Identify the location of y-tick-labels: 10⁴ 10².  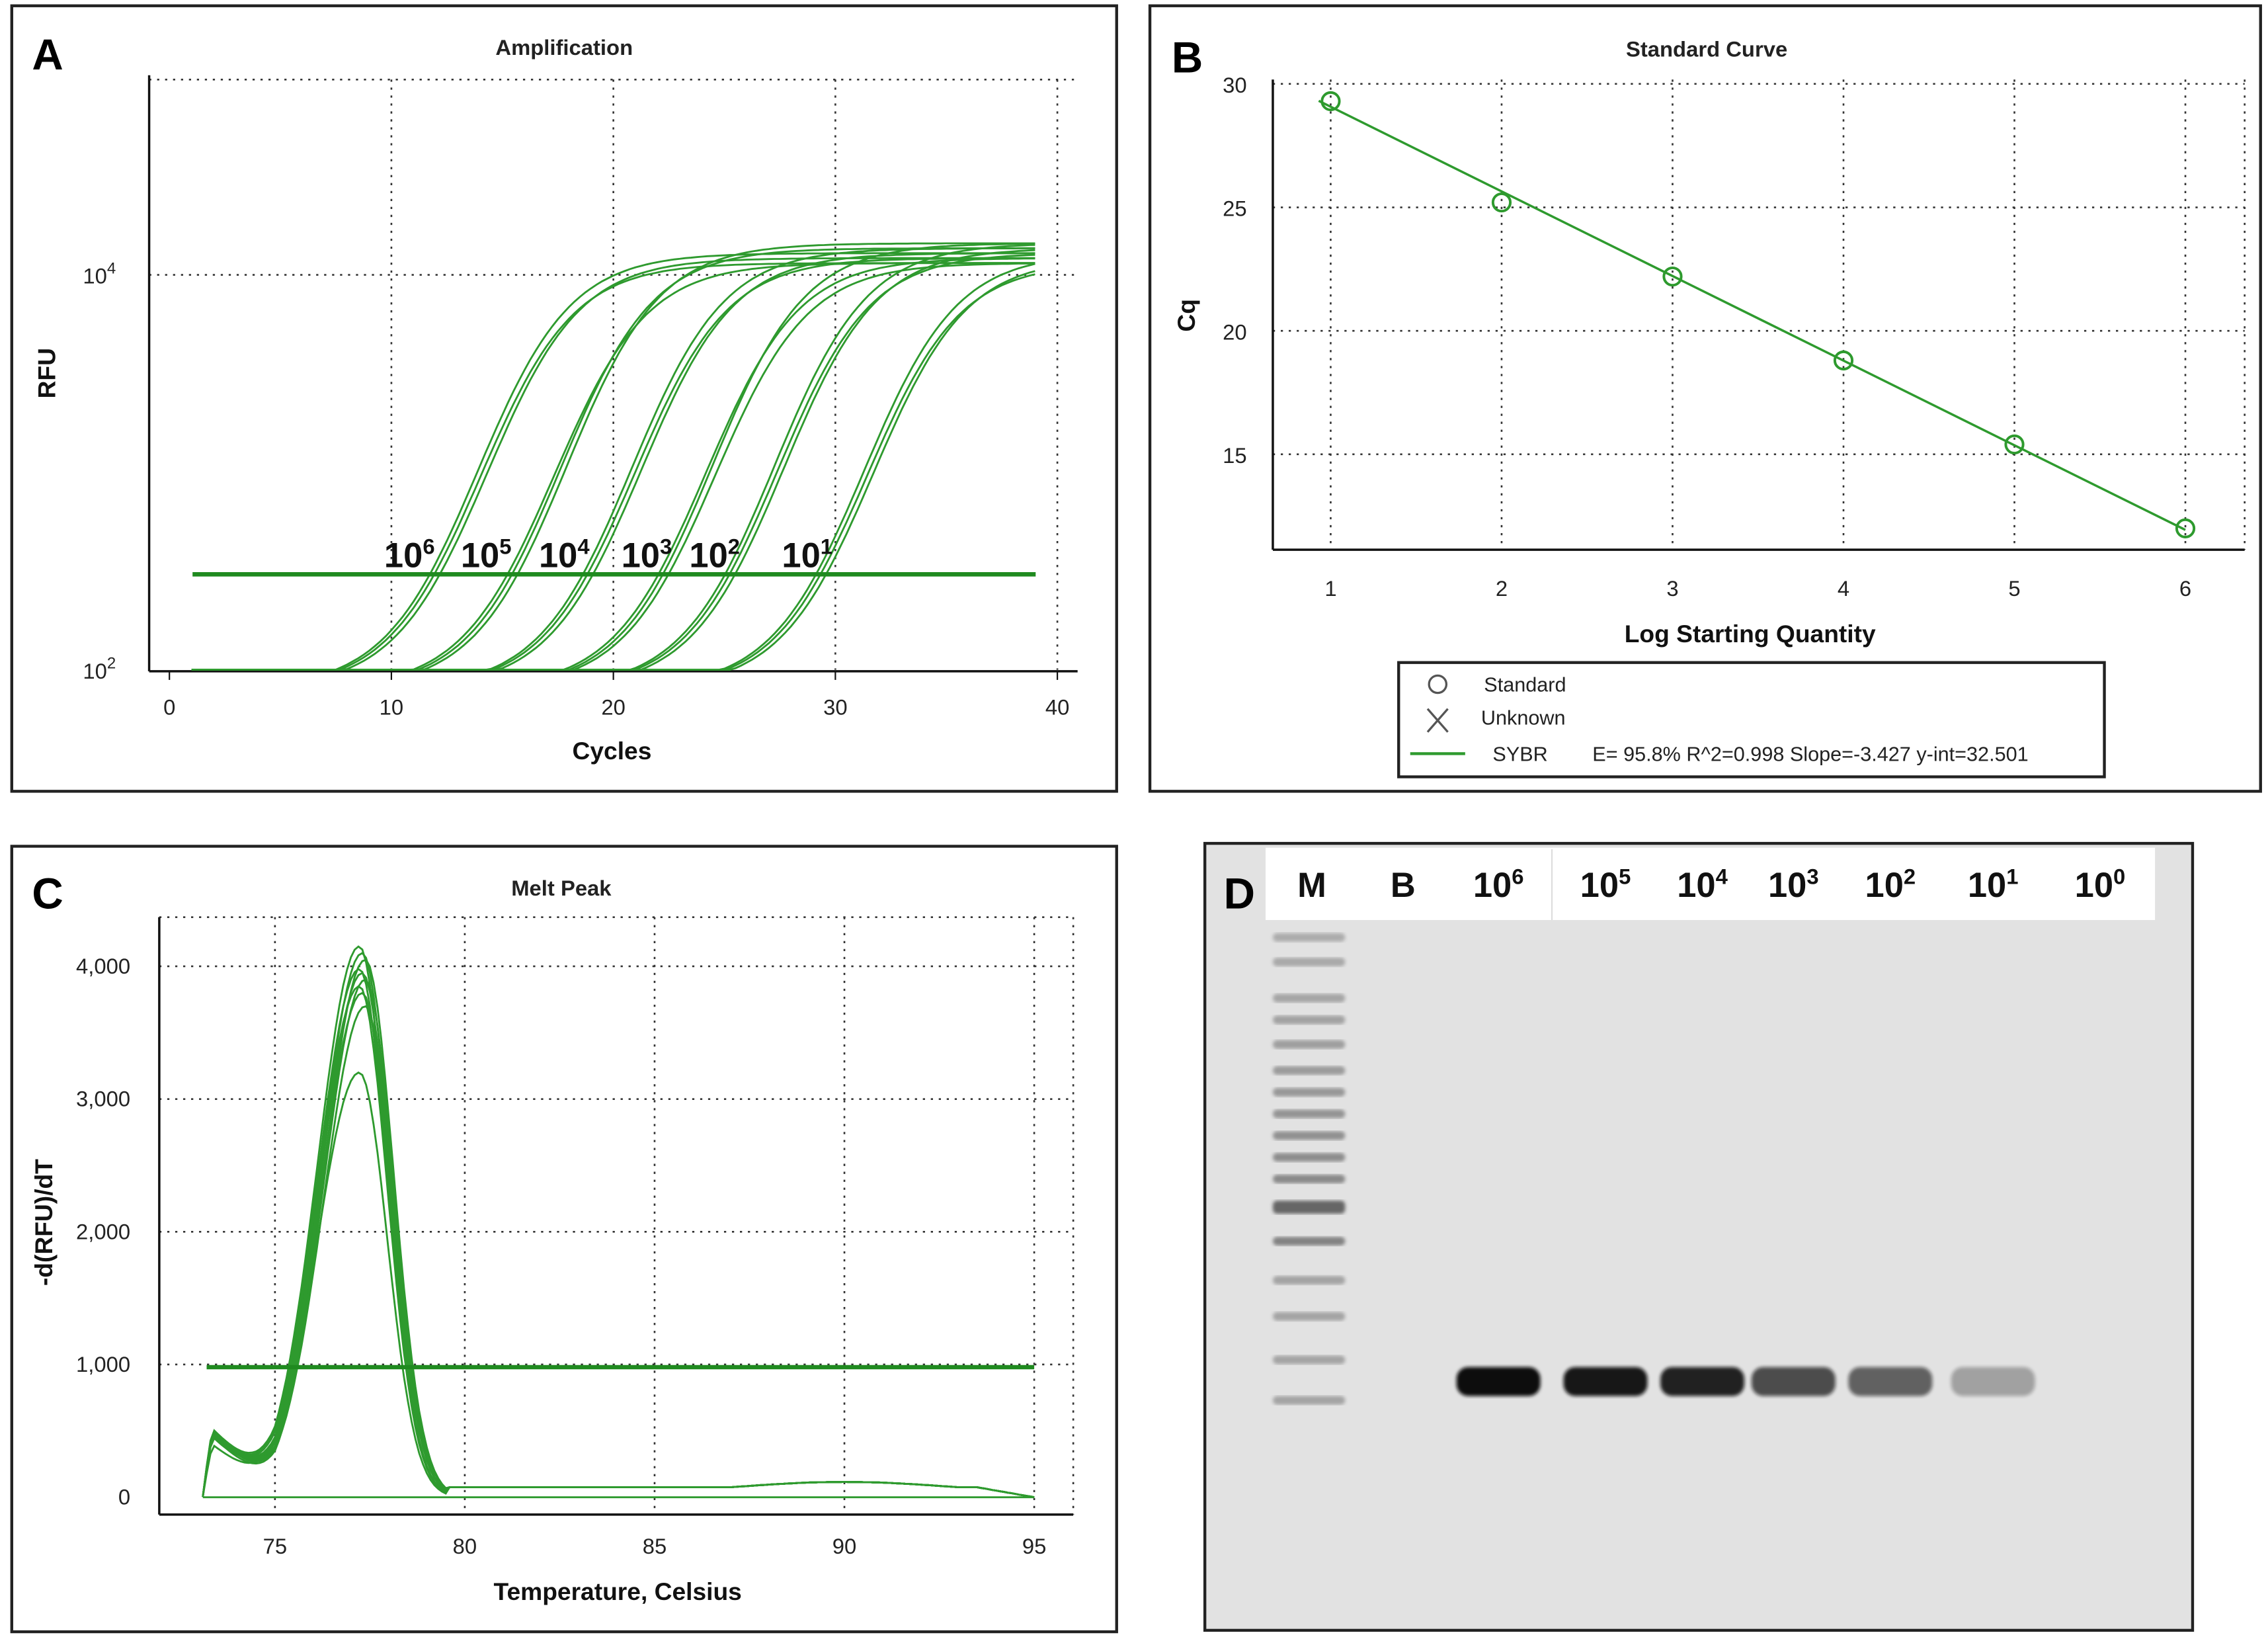
(100, 471).